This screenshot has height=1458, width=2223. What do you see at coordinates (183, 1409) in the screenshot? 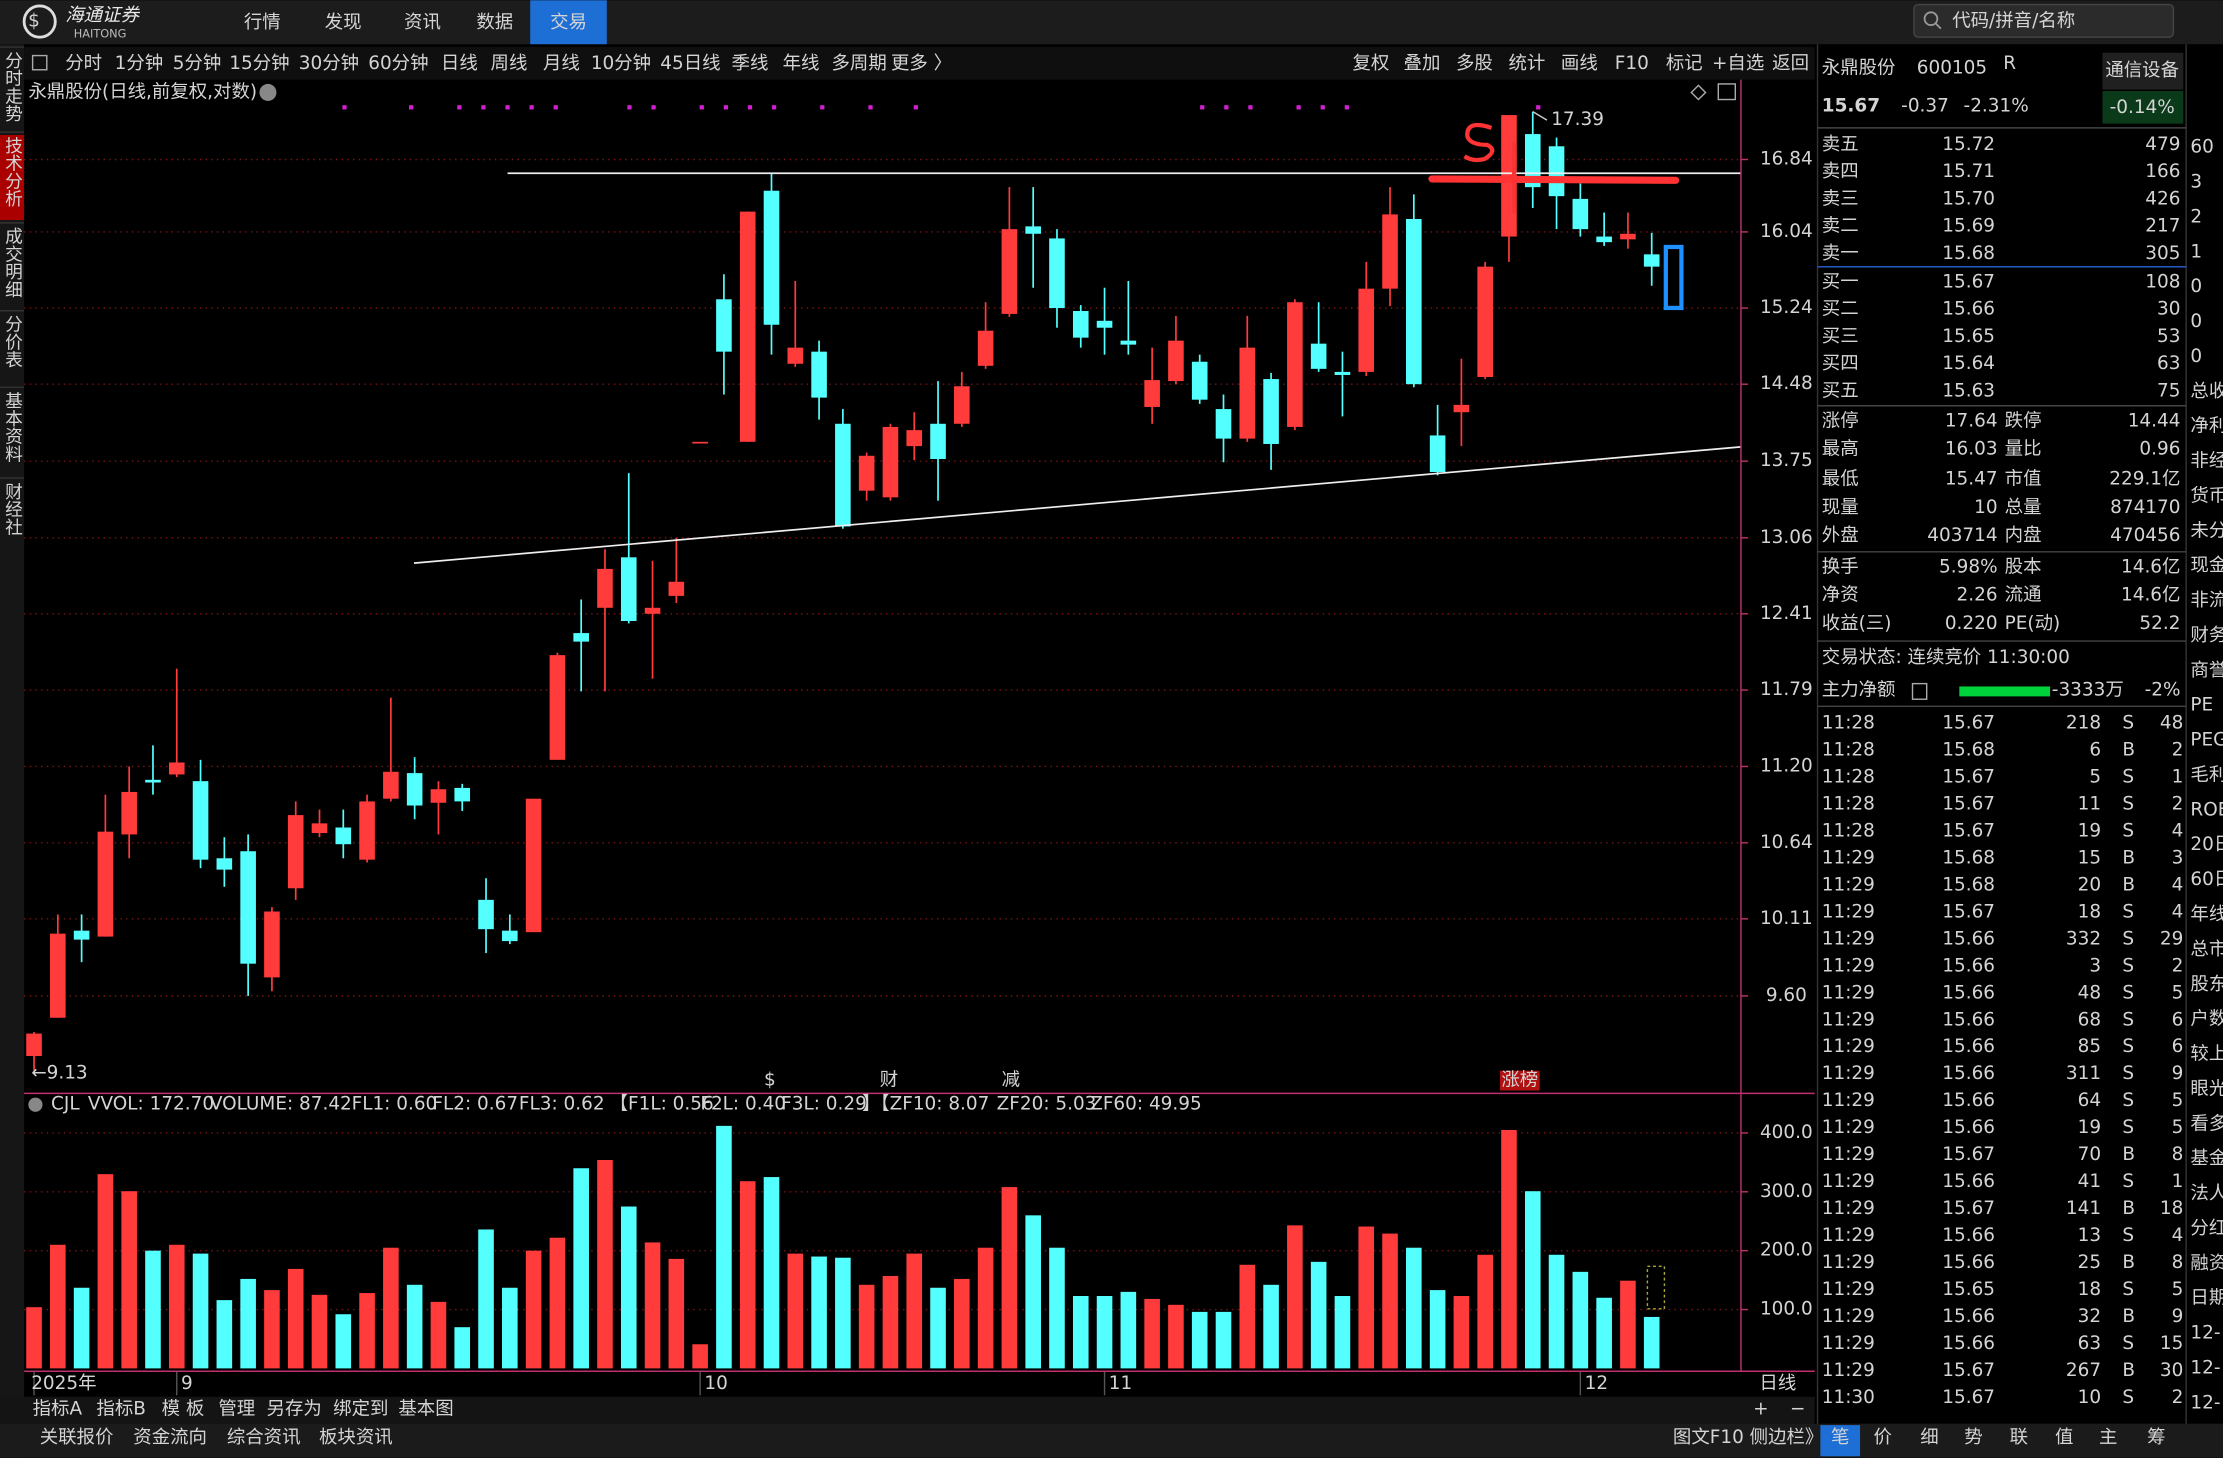
I see `toolbar-item: 模 板` at bounding box center [183, 1409].